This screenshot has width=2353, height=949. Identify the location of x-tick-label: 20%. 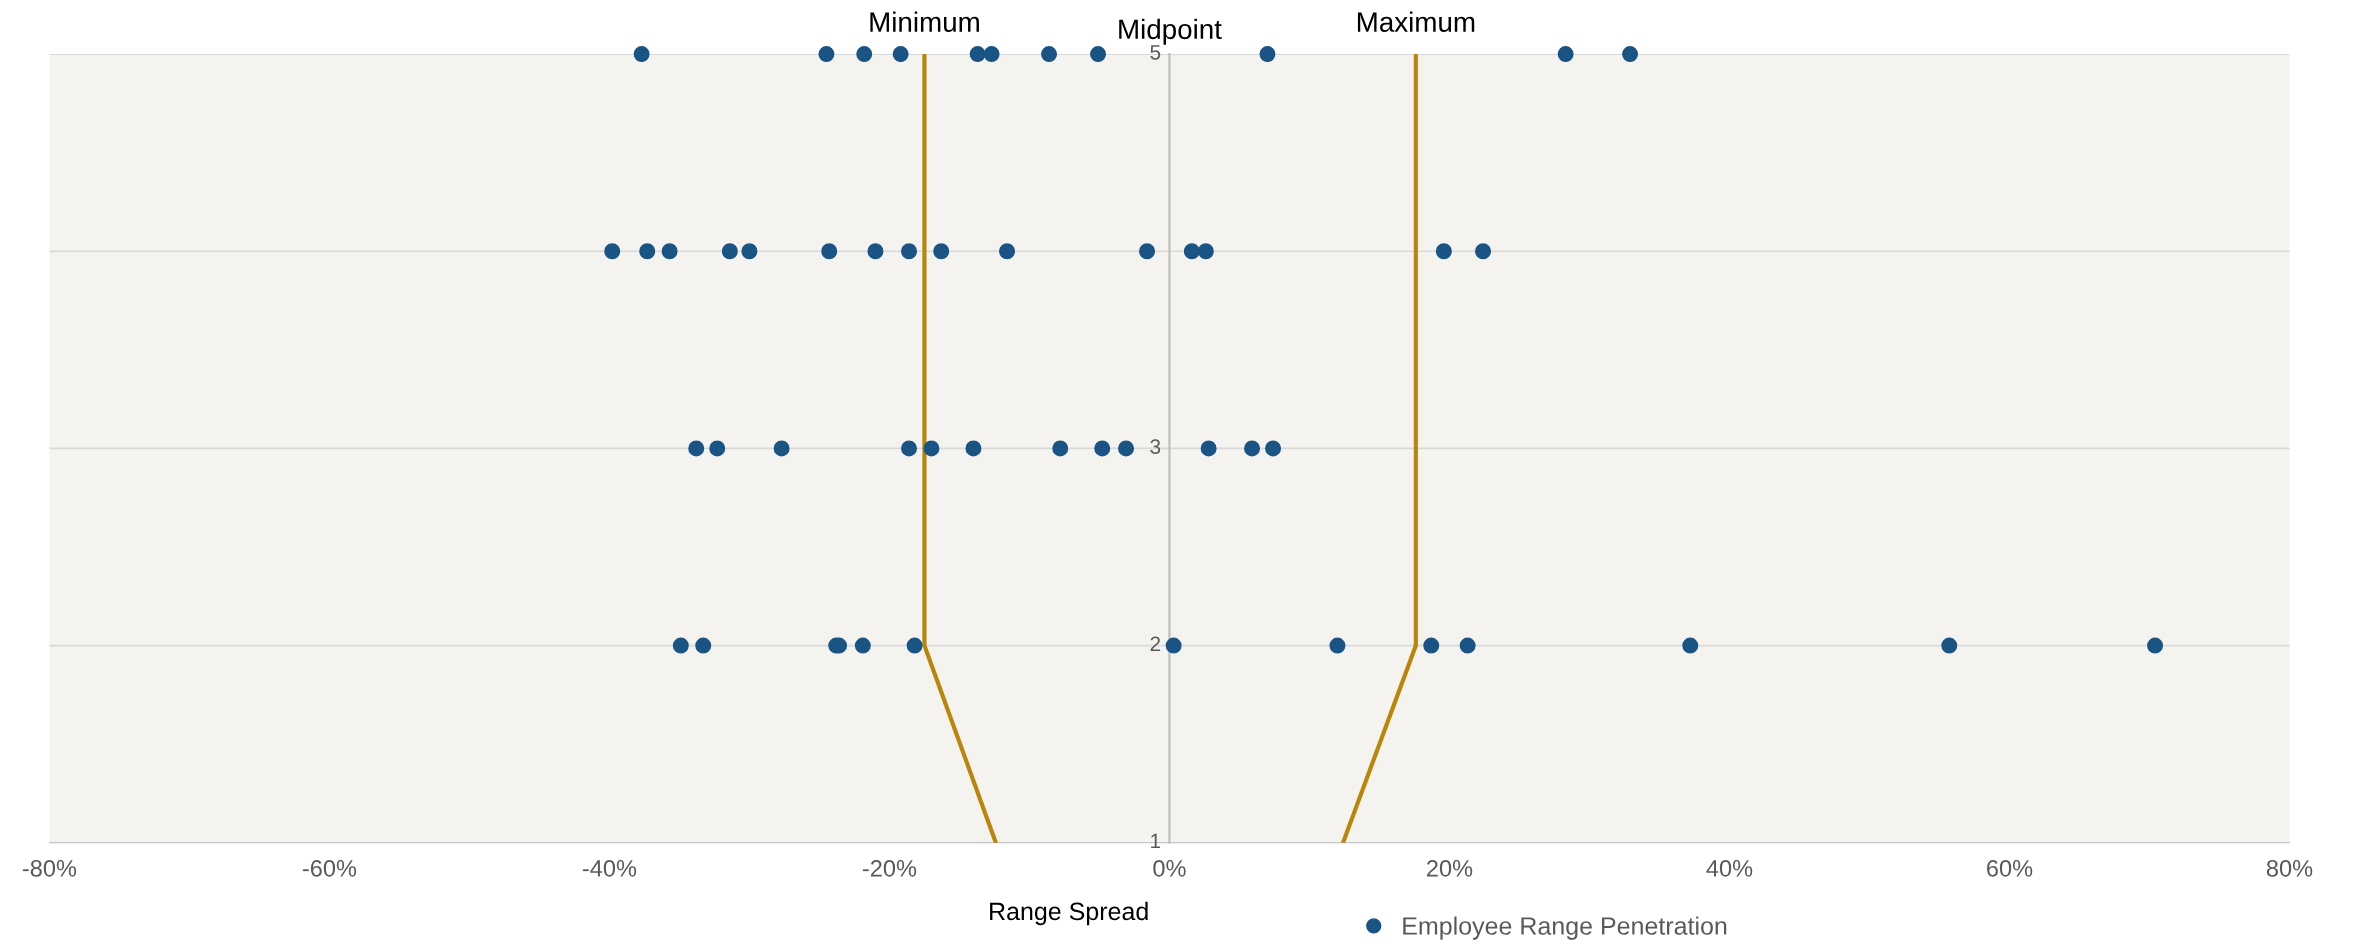
(1450, 868).